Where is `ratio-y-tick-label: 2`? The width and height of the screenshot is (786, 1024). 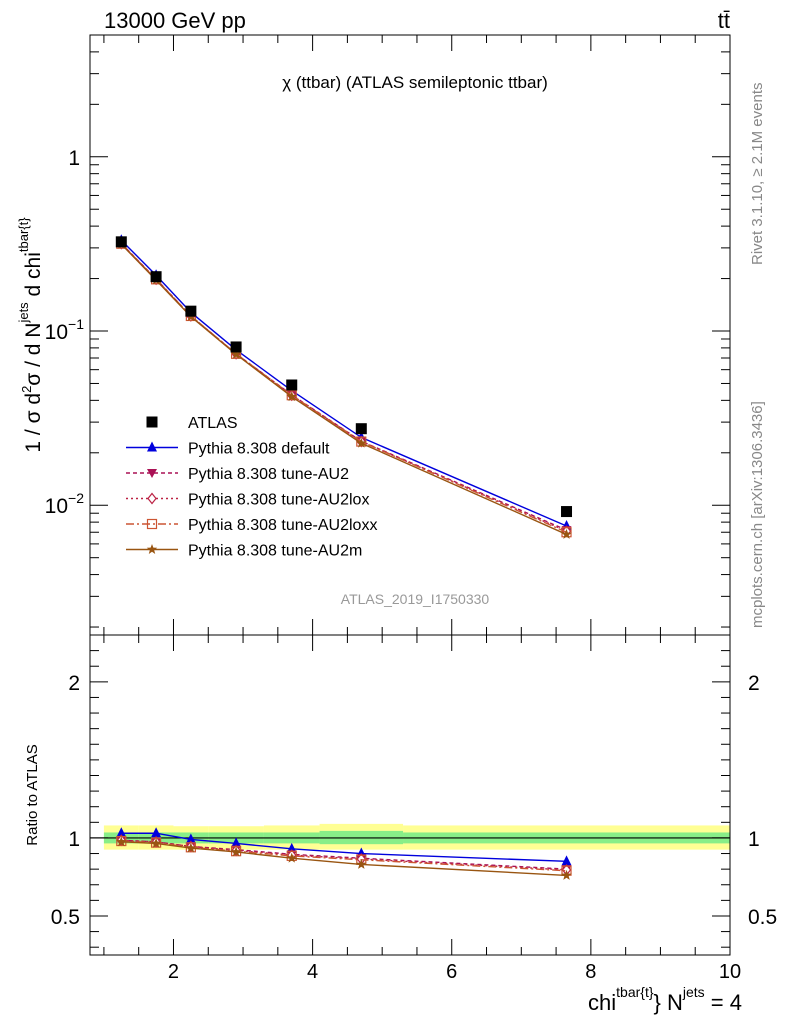 ratio-y-tick-label: 2 is located at coordinates (74, 683).